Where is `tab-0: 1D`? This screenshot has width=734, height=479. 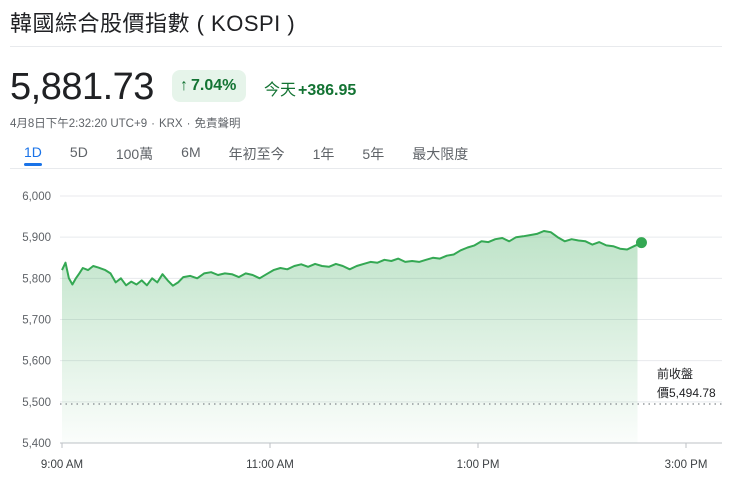 tab-0: 1D is located at coordinates (33, 154).